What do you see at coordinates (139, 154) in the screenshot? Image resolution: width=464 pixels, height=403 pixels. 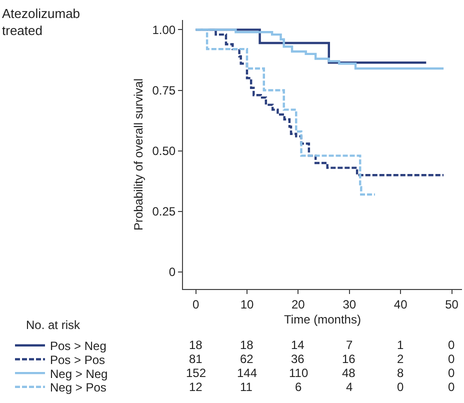 I see `y-axis-title: Probability of overall survival` at bounding box center [139, 154].